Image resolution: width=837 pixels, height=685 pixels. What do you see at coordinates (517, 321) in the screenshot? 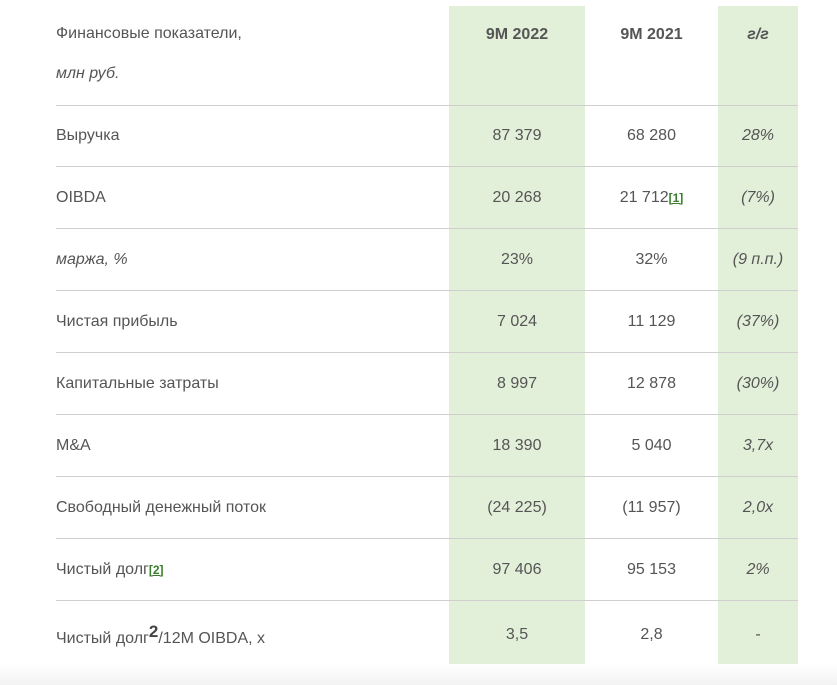
I see `row-value-9m2022: 7 024` at bounding box center [517, 321].